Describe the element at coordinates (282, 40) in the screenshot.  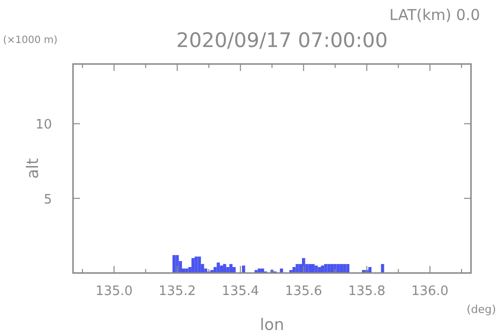
I see `chart-title: 2020/09/17 07:00:00` at that location.